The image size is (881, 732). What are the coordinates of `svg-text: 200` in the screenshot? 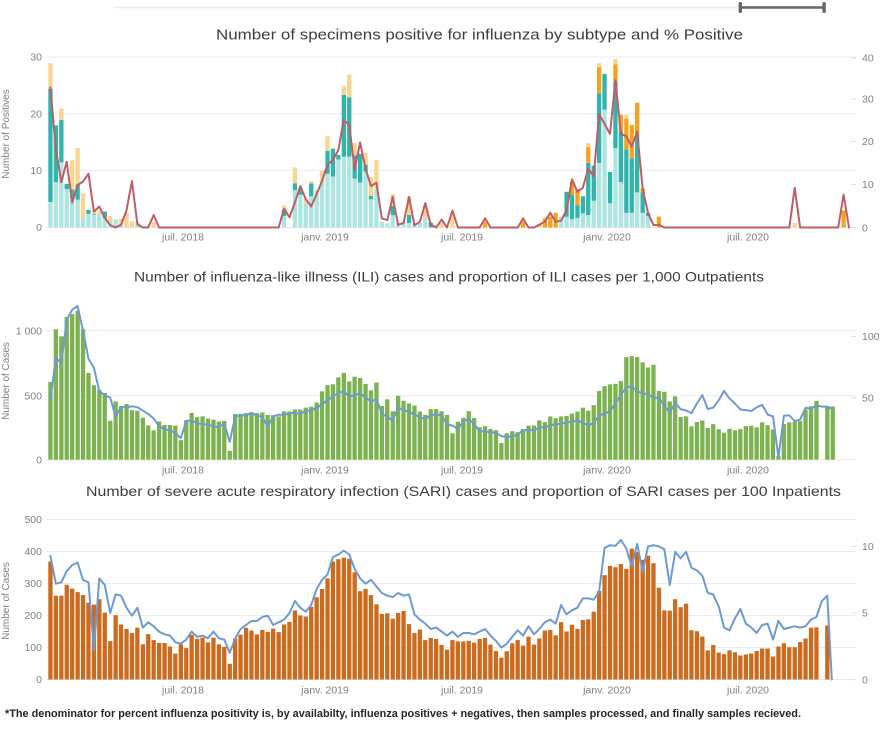 It's located at (33, 616).